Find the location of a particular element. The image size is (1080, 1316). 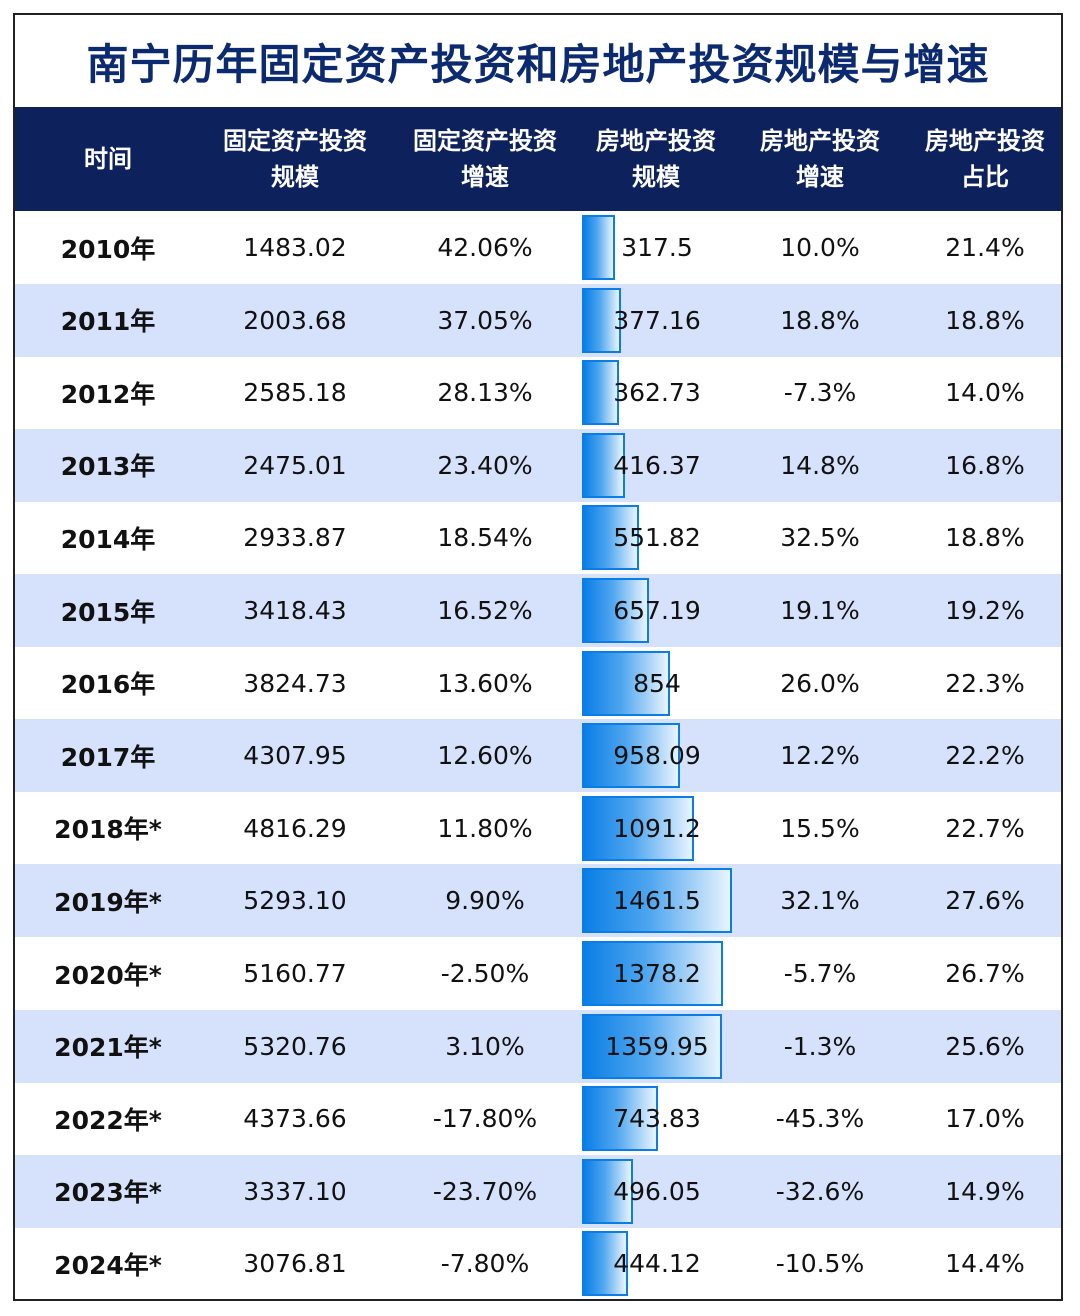

cell-fa-scale: 2475.01 is located at coordinates (295, 465).